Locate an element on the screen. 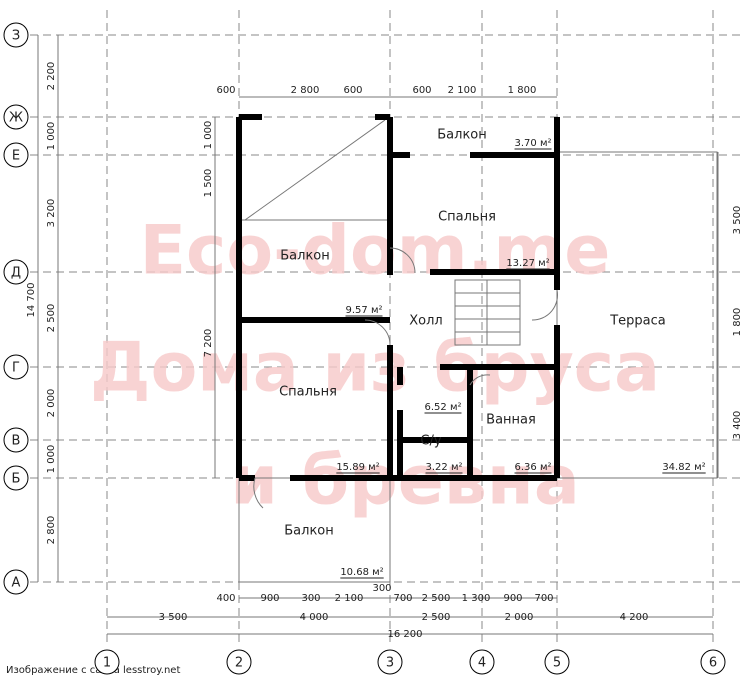 The width and height of the screenshot is (750, 688). room-area: 3.70 м² is located at coordinates (533, 143).